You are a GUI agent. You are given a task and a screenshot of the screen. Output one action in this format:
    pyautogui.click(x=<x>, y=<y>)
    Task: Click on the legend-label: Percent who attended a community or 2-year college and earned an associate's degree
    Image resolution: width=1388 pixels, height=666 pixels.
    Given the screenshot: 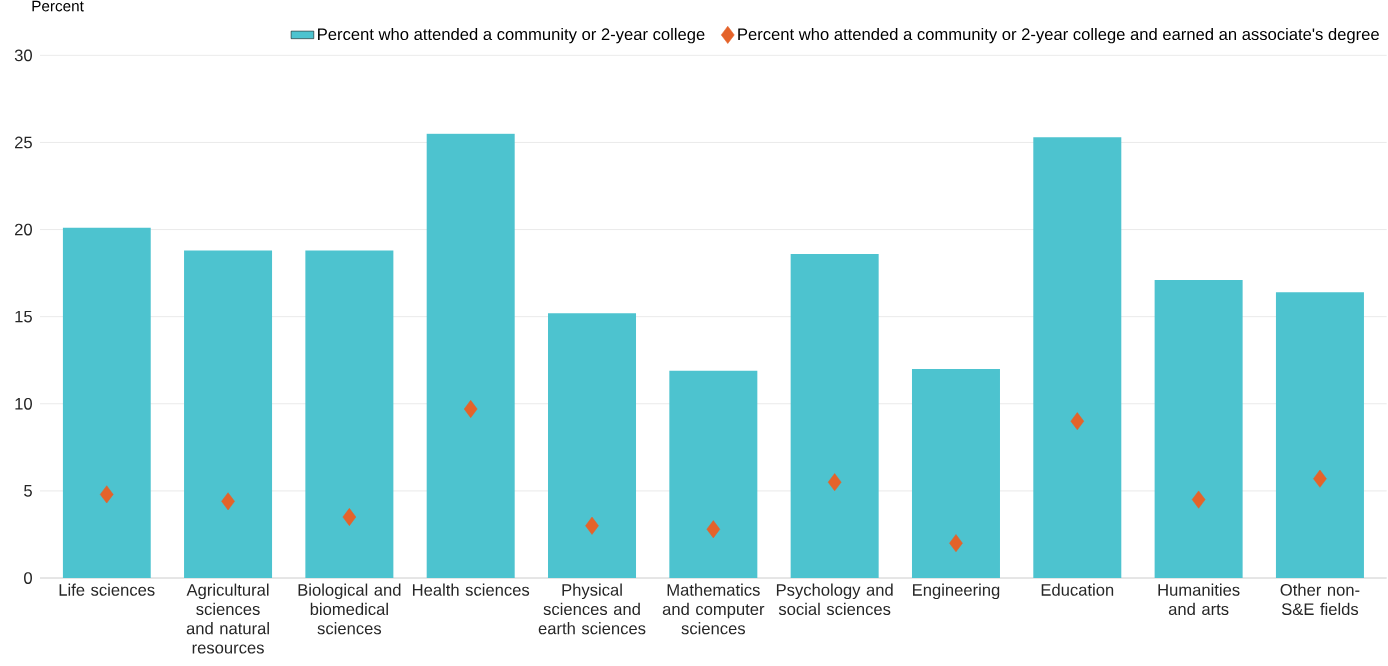 What is the action you would take?
    pyautogui.click(x=1058, y=35)
    